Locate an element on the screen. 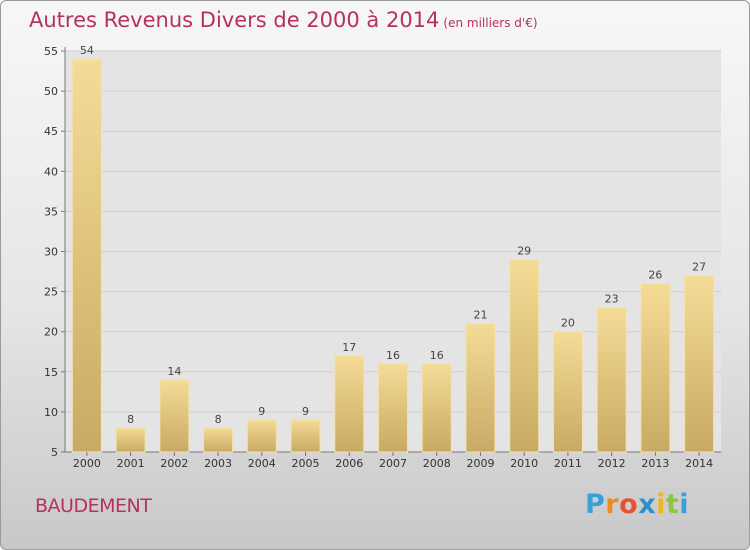 Image resolution: width=750 pixels, height=550 pixels. x-tick-label: 2010 is located at coordinates (524, 463).